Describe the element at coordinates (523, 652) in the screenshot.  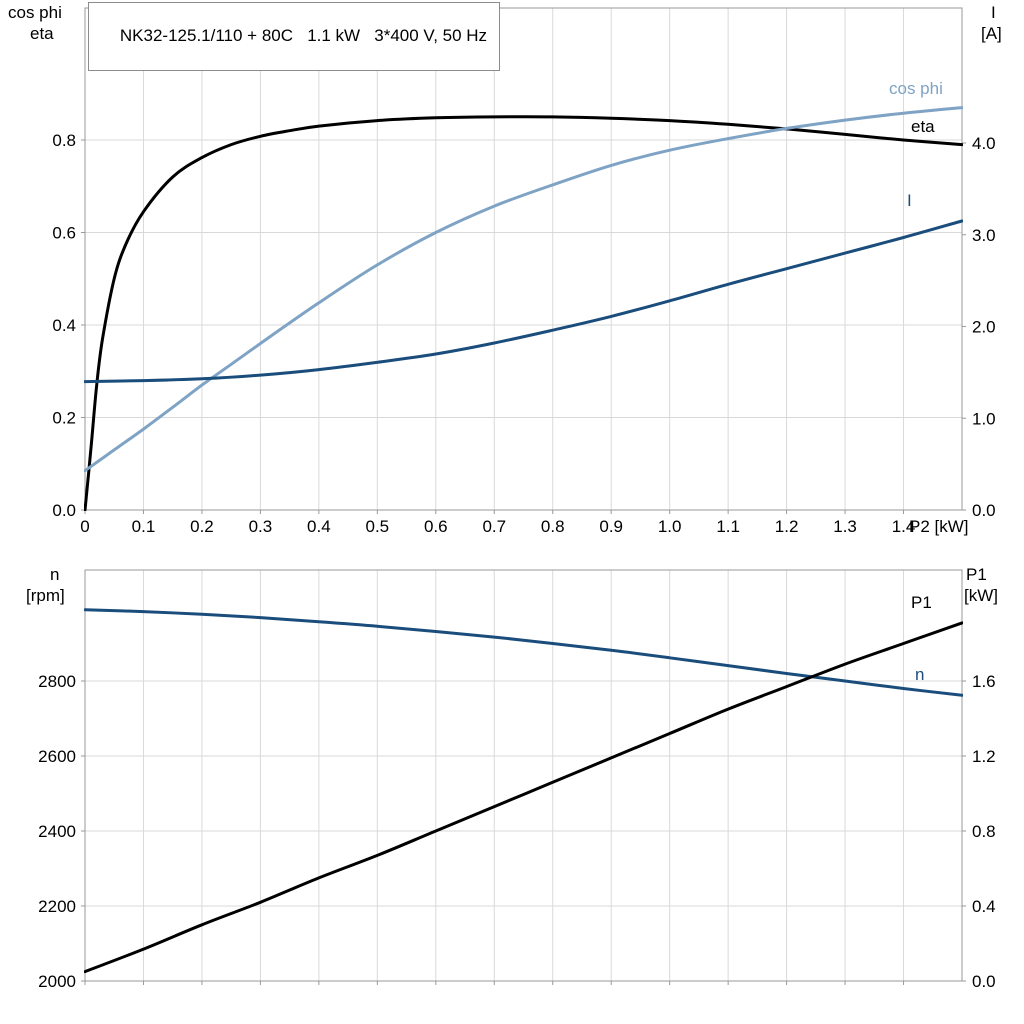
I see `curve-n` at that location.